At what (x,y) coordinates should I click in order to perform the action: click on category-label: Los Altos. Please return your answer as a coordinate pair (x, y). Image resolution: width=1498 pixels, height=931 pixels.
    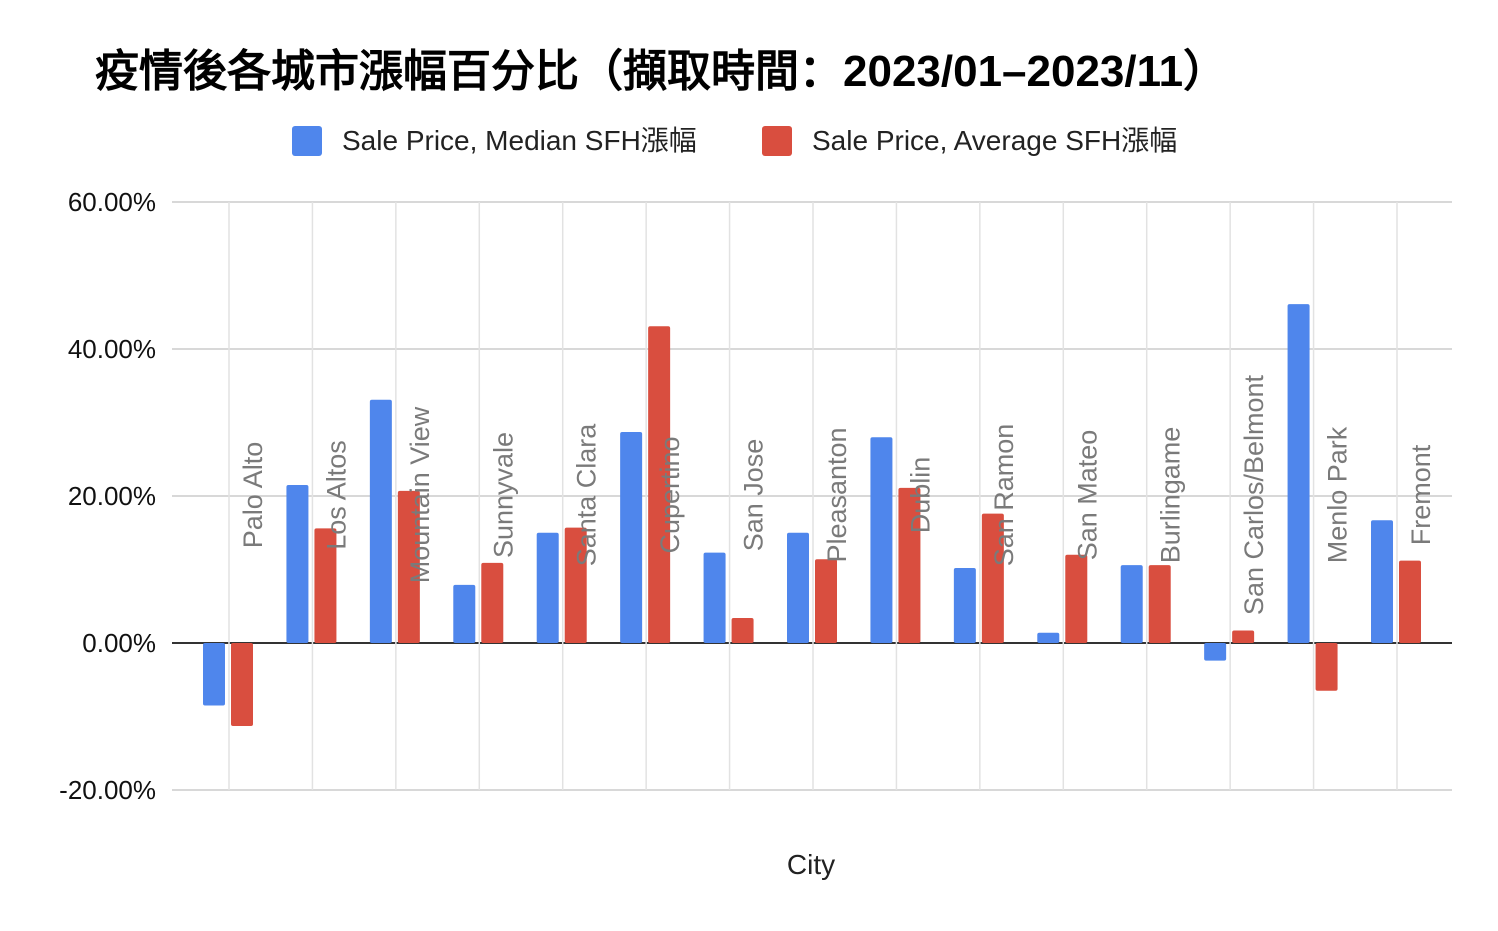
    Looking at the image, I should click on (336, 495).